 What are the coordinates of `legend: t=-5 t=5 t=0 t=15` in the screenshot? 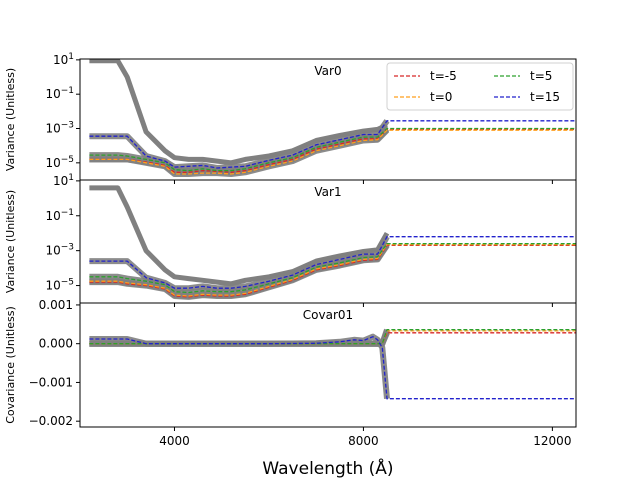 It's located at (480, 86).